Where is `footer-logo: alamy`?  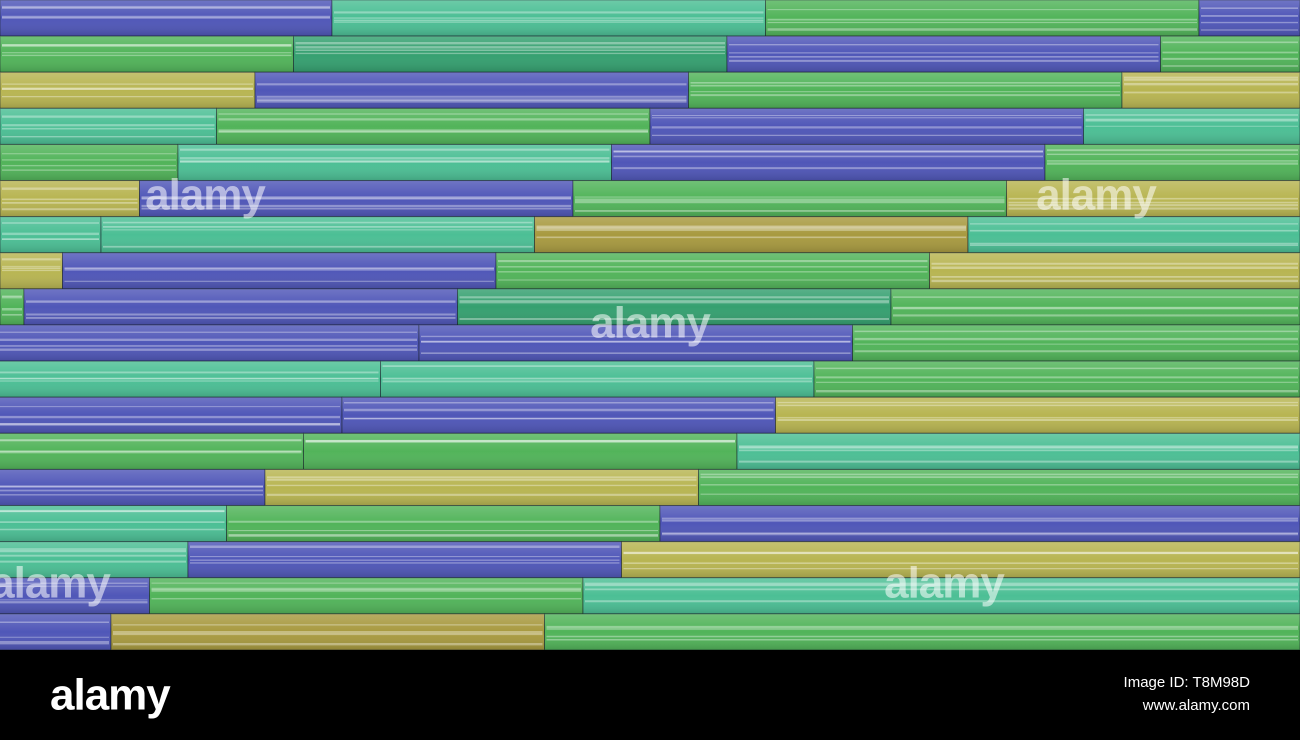 footer-logo: alamy is located at coordinates (110, 695).